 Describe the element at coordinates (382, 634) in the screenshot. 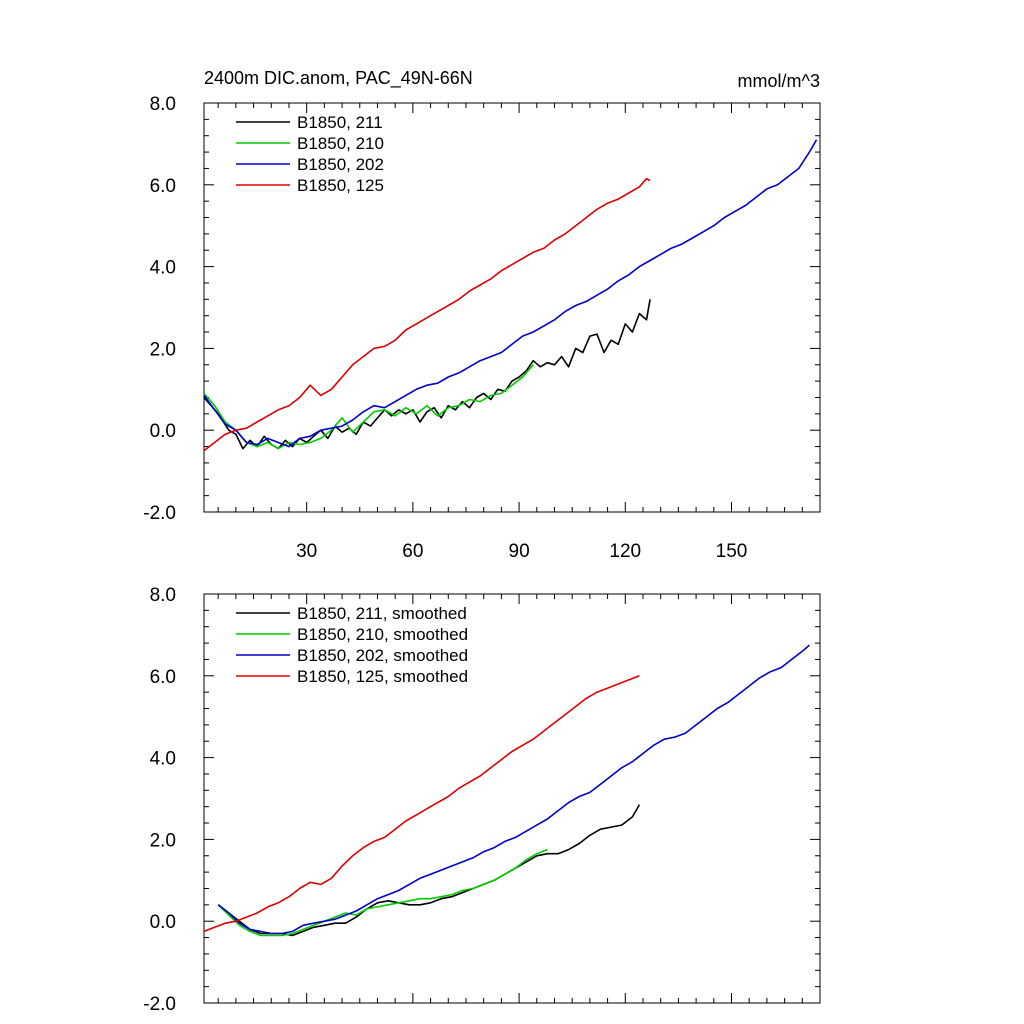

I see `legend-label: B1850, 210, smoothed` at that location.